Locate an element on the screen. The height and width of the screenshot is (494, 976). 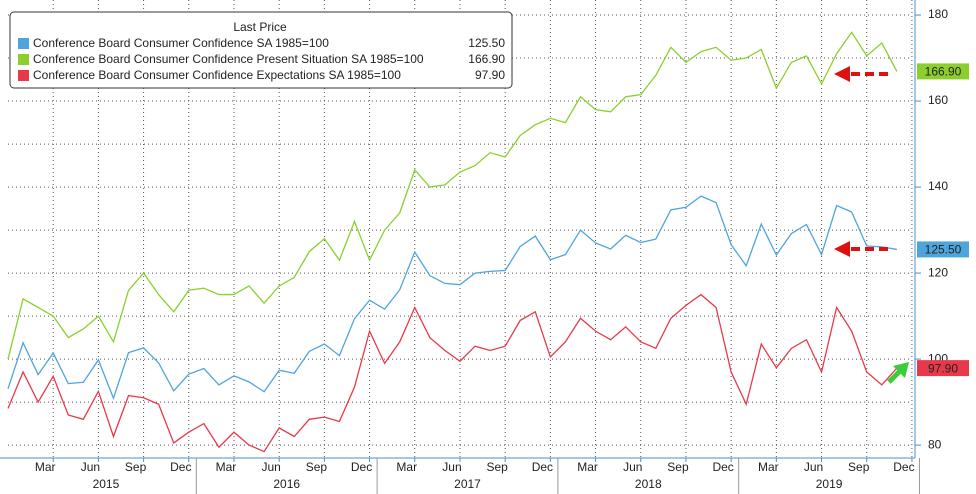
y-tick-label: 180 is located at coordinates (938, 14).